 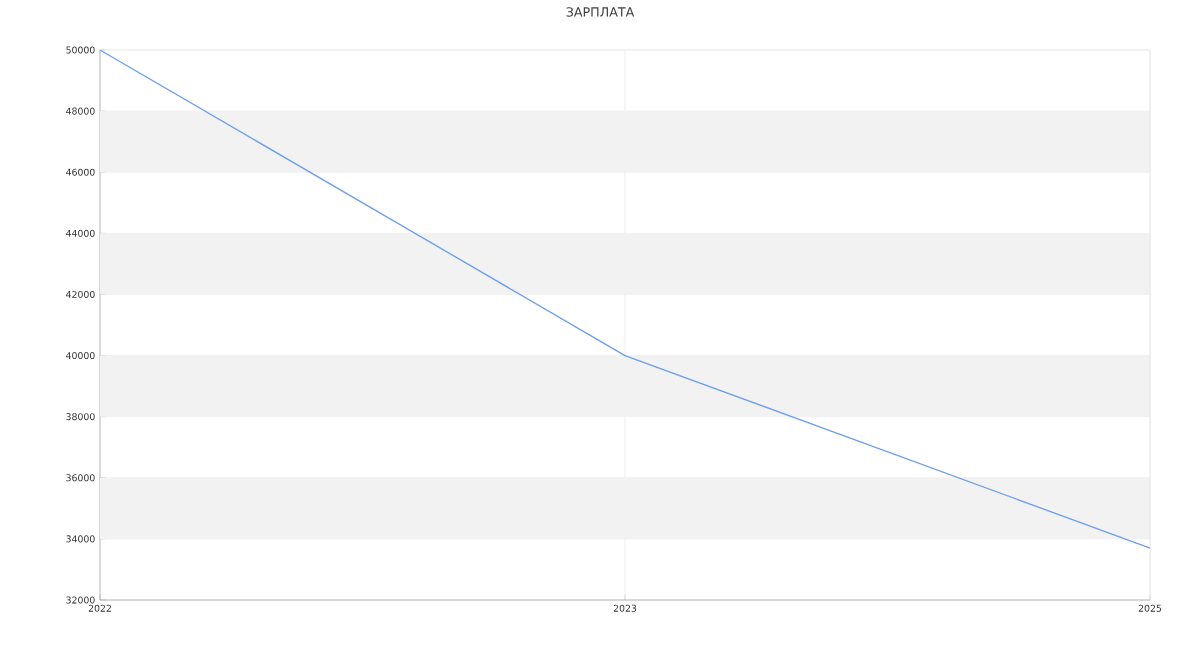 I want to click on x-tick-label: 2023, so click(x=625, y=608).